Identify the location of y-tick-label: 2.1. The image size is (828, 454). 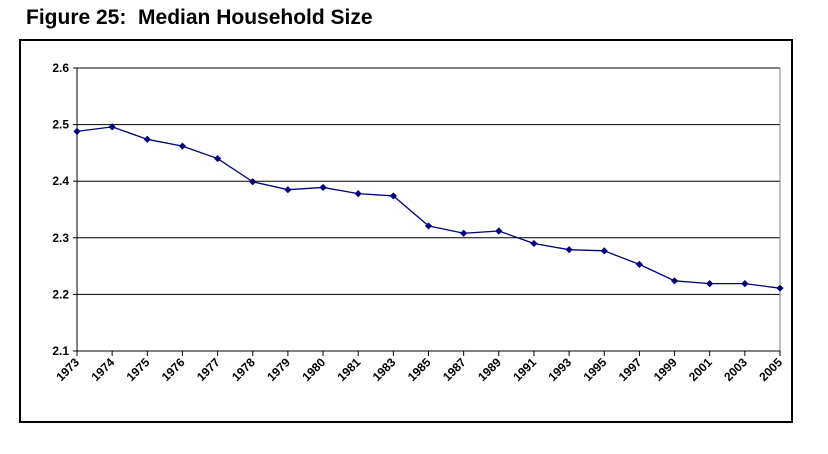
(60, 351).